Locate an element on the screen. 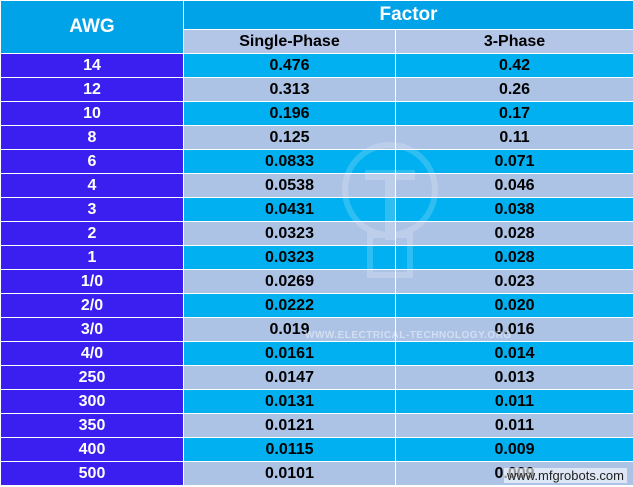 This screenshot has width=633, height=487. awg-cell: 1 is located at coordinates (92, 257).